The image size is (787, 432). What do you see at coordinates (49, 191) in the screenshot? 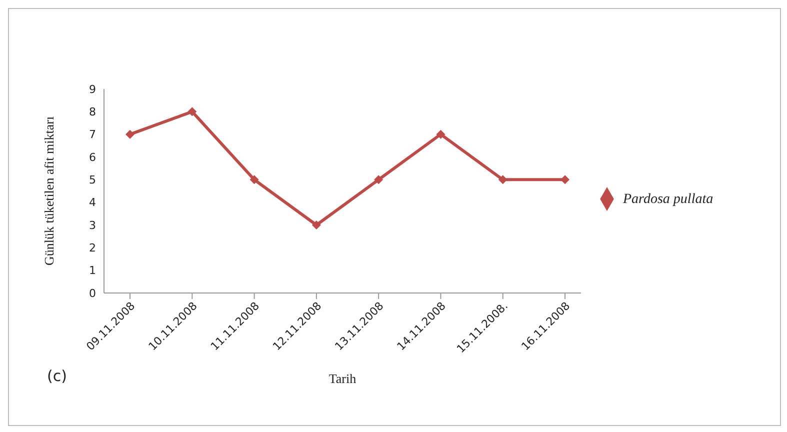
I see `y-axis-title: Günlük tüketilen afit miktarı` at bounding box center [49, 191].